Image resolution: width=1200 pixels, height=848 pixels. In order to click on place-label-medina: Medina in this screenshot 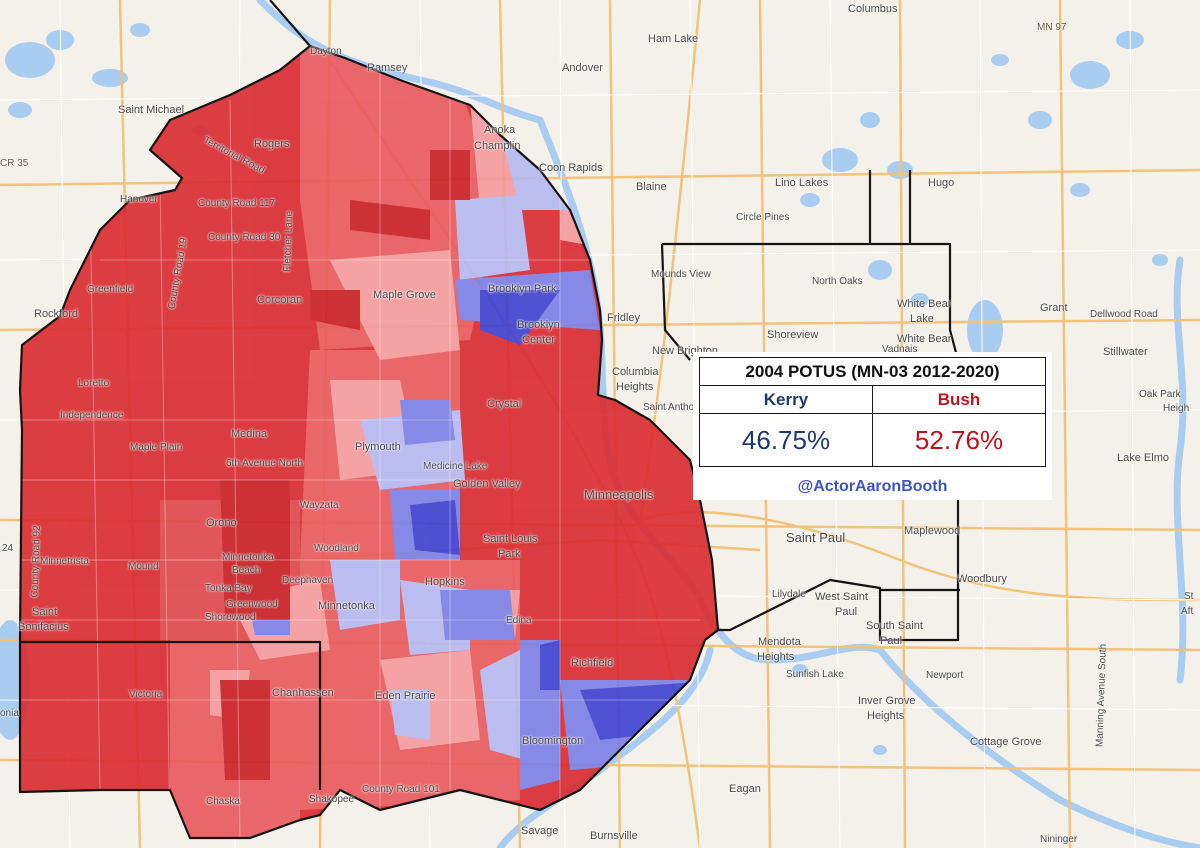, I will do `click(249, 434)`.